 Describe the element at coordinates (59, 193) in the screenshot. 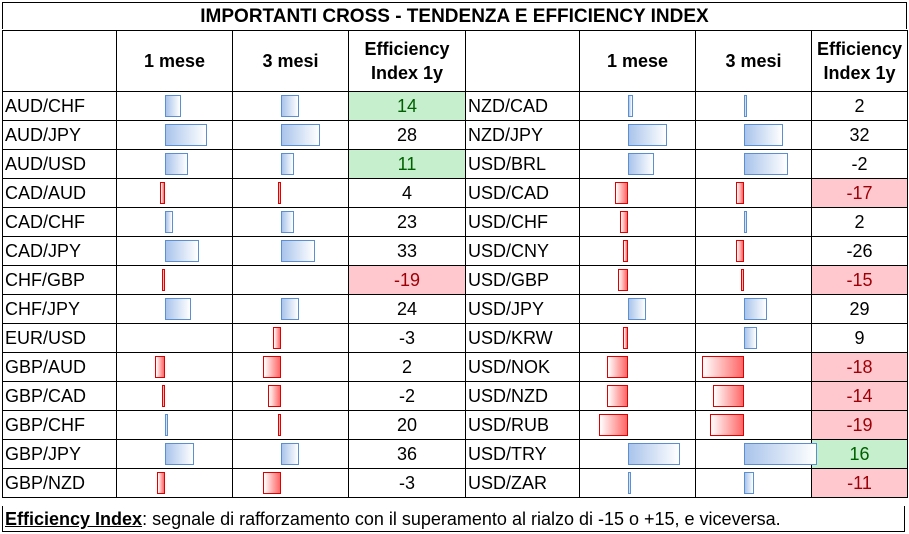

I see `pair-cell: CAD/AUD` at that location.